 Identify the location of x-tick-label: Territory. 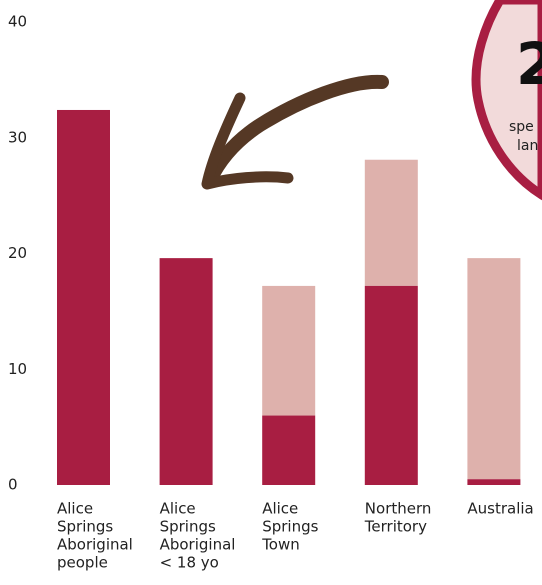
(395, 527).